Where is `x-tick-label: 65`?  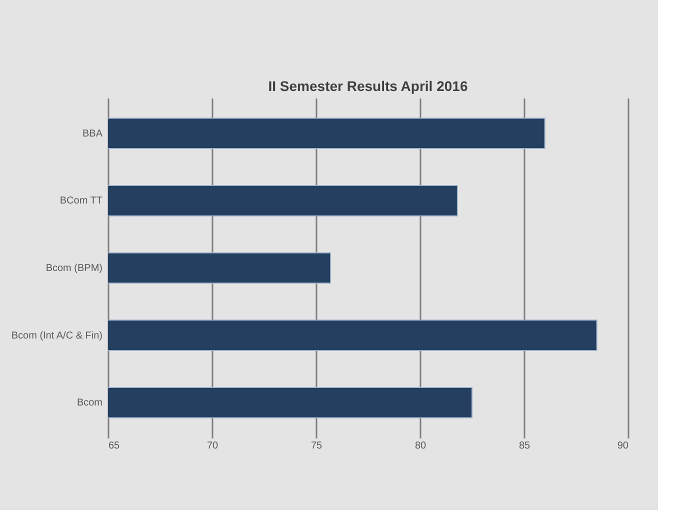
x-tick-label: 65 is located at coordinates (114, 446).